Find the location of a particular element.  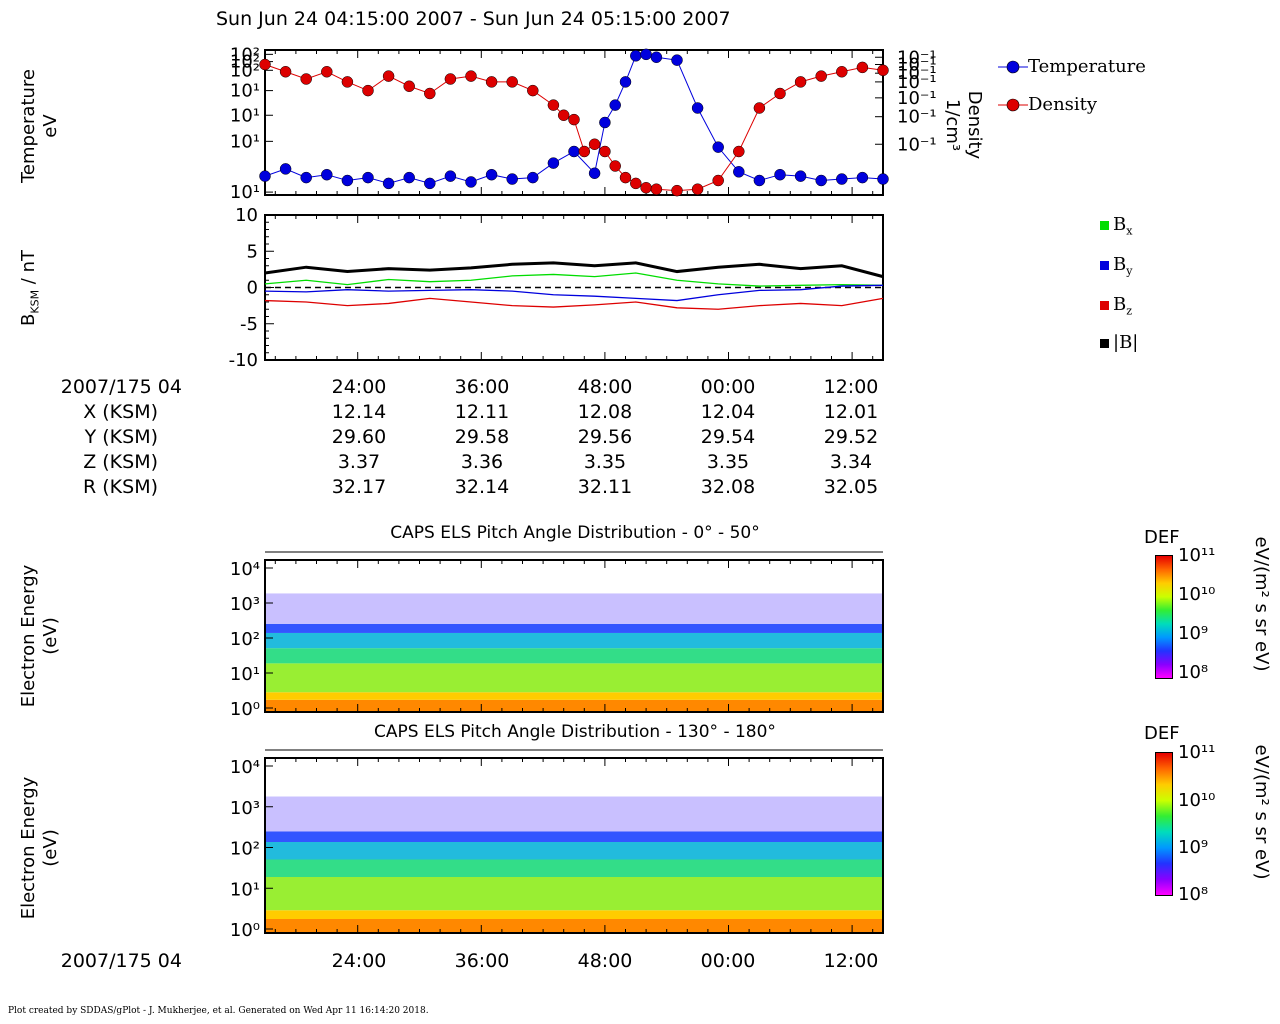

ephem-time: 48:00 is located at coordinates (605, 387).